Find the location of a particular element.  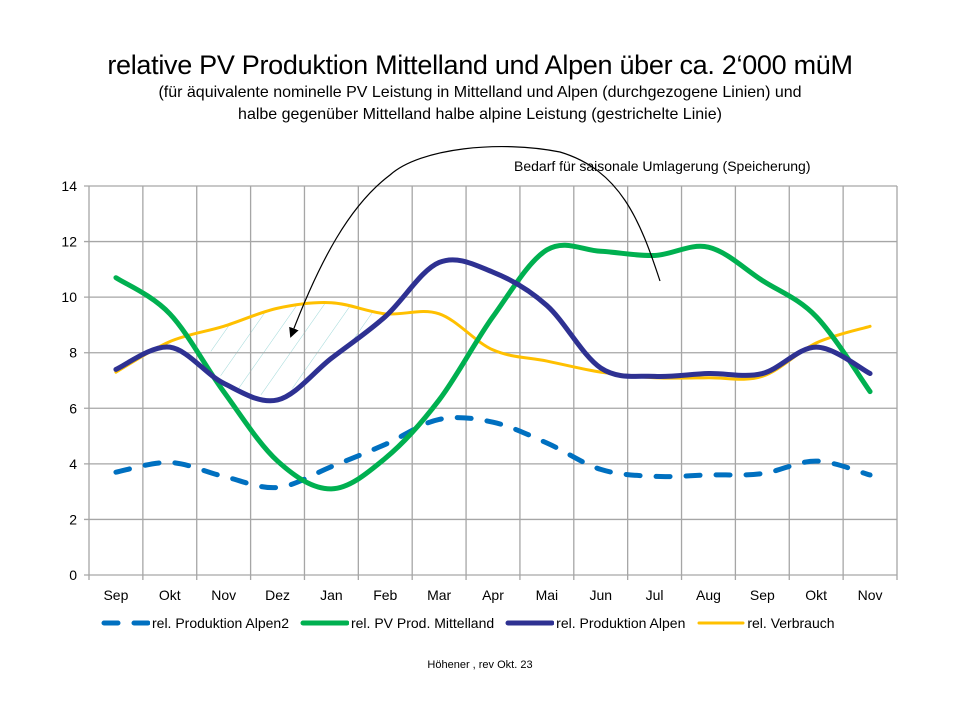

x-tick-label: Apr is located at coordinates (493, 595).